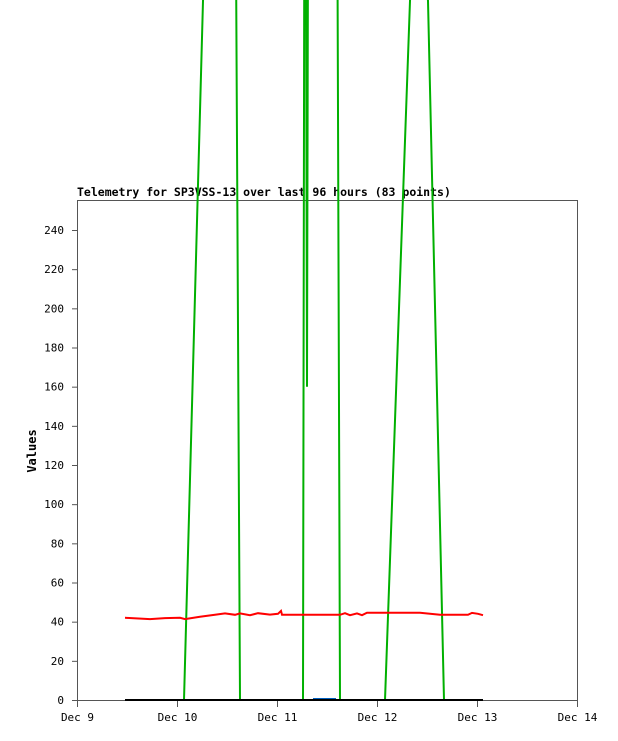 Image resolution: width=618 pixels, height=741 pixels. I want to click on x-tick-label: Dec 9, so click(77, 717).